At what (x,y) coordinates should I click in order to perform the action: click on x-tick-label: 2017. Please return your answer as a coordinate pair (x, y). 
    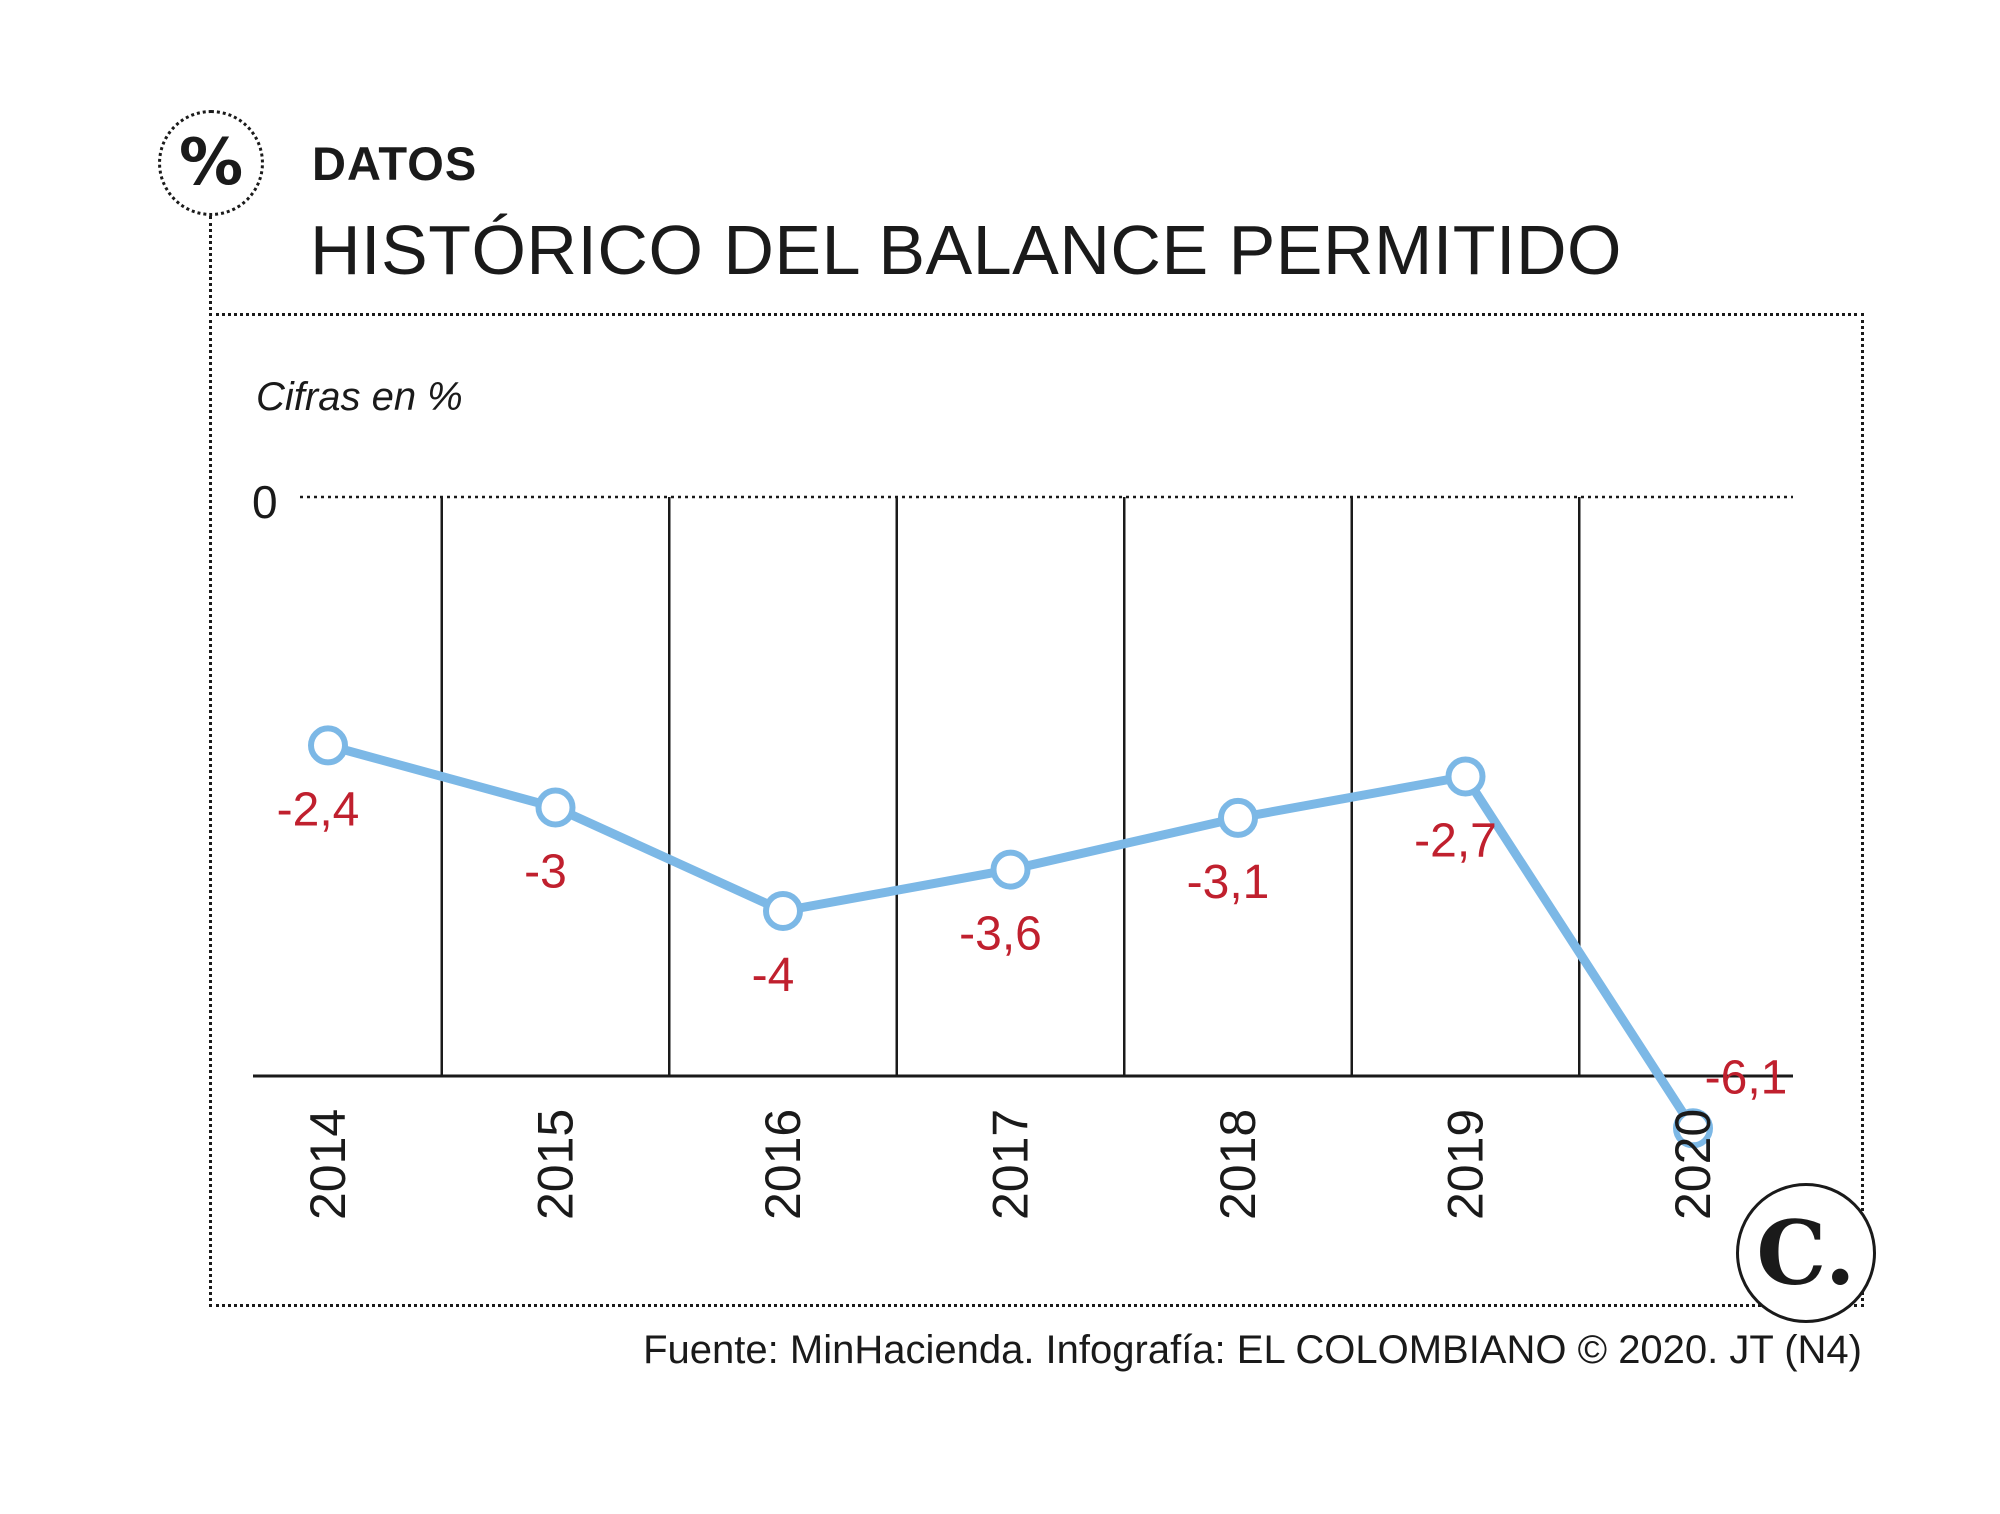
    Looking at the image, I should click on (1011, 1164).